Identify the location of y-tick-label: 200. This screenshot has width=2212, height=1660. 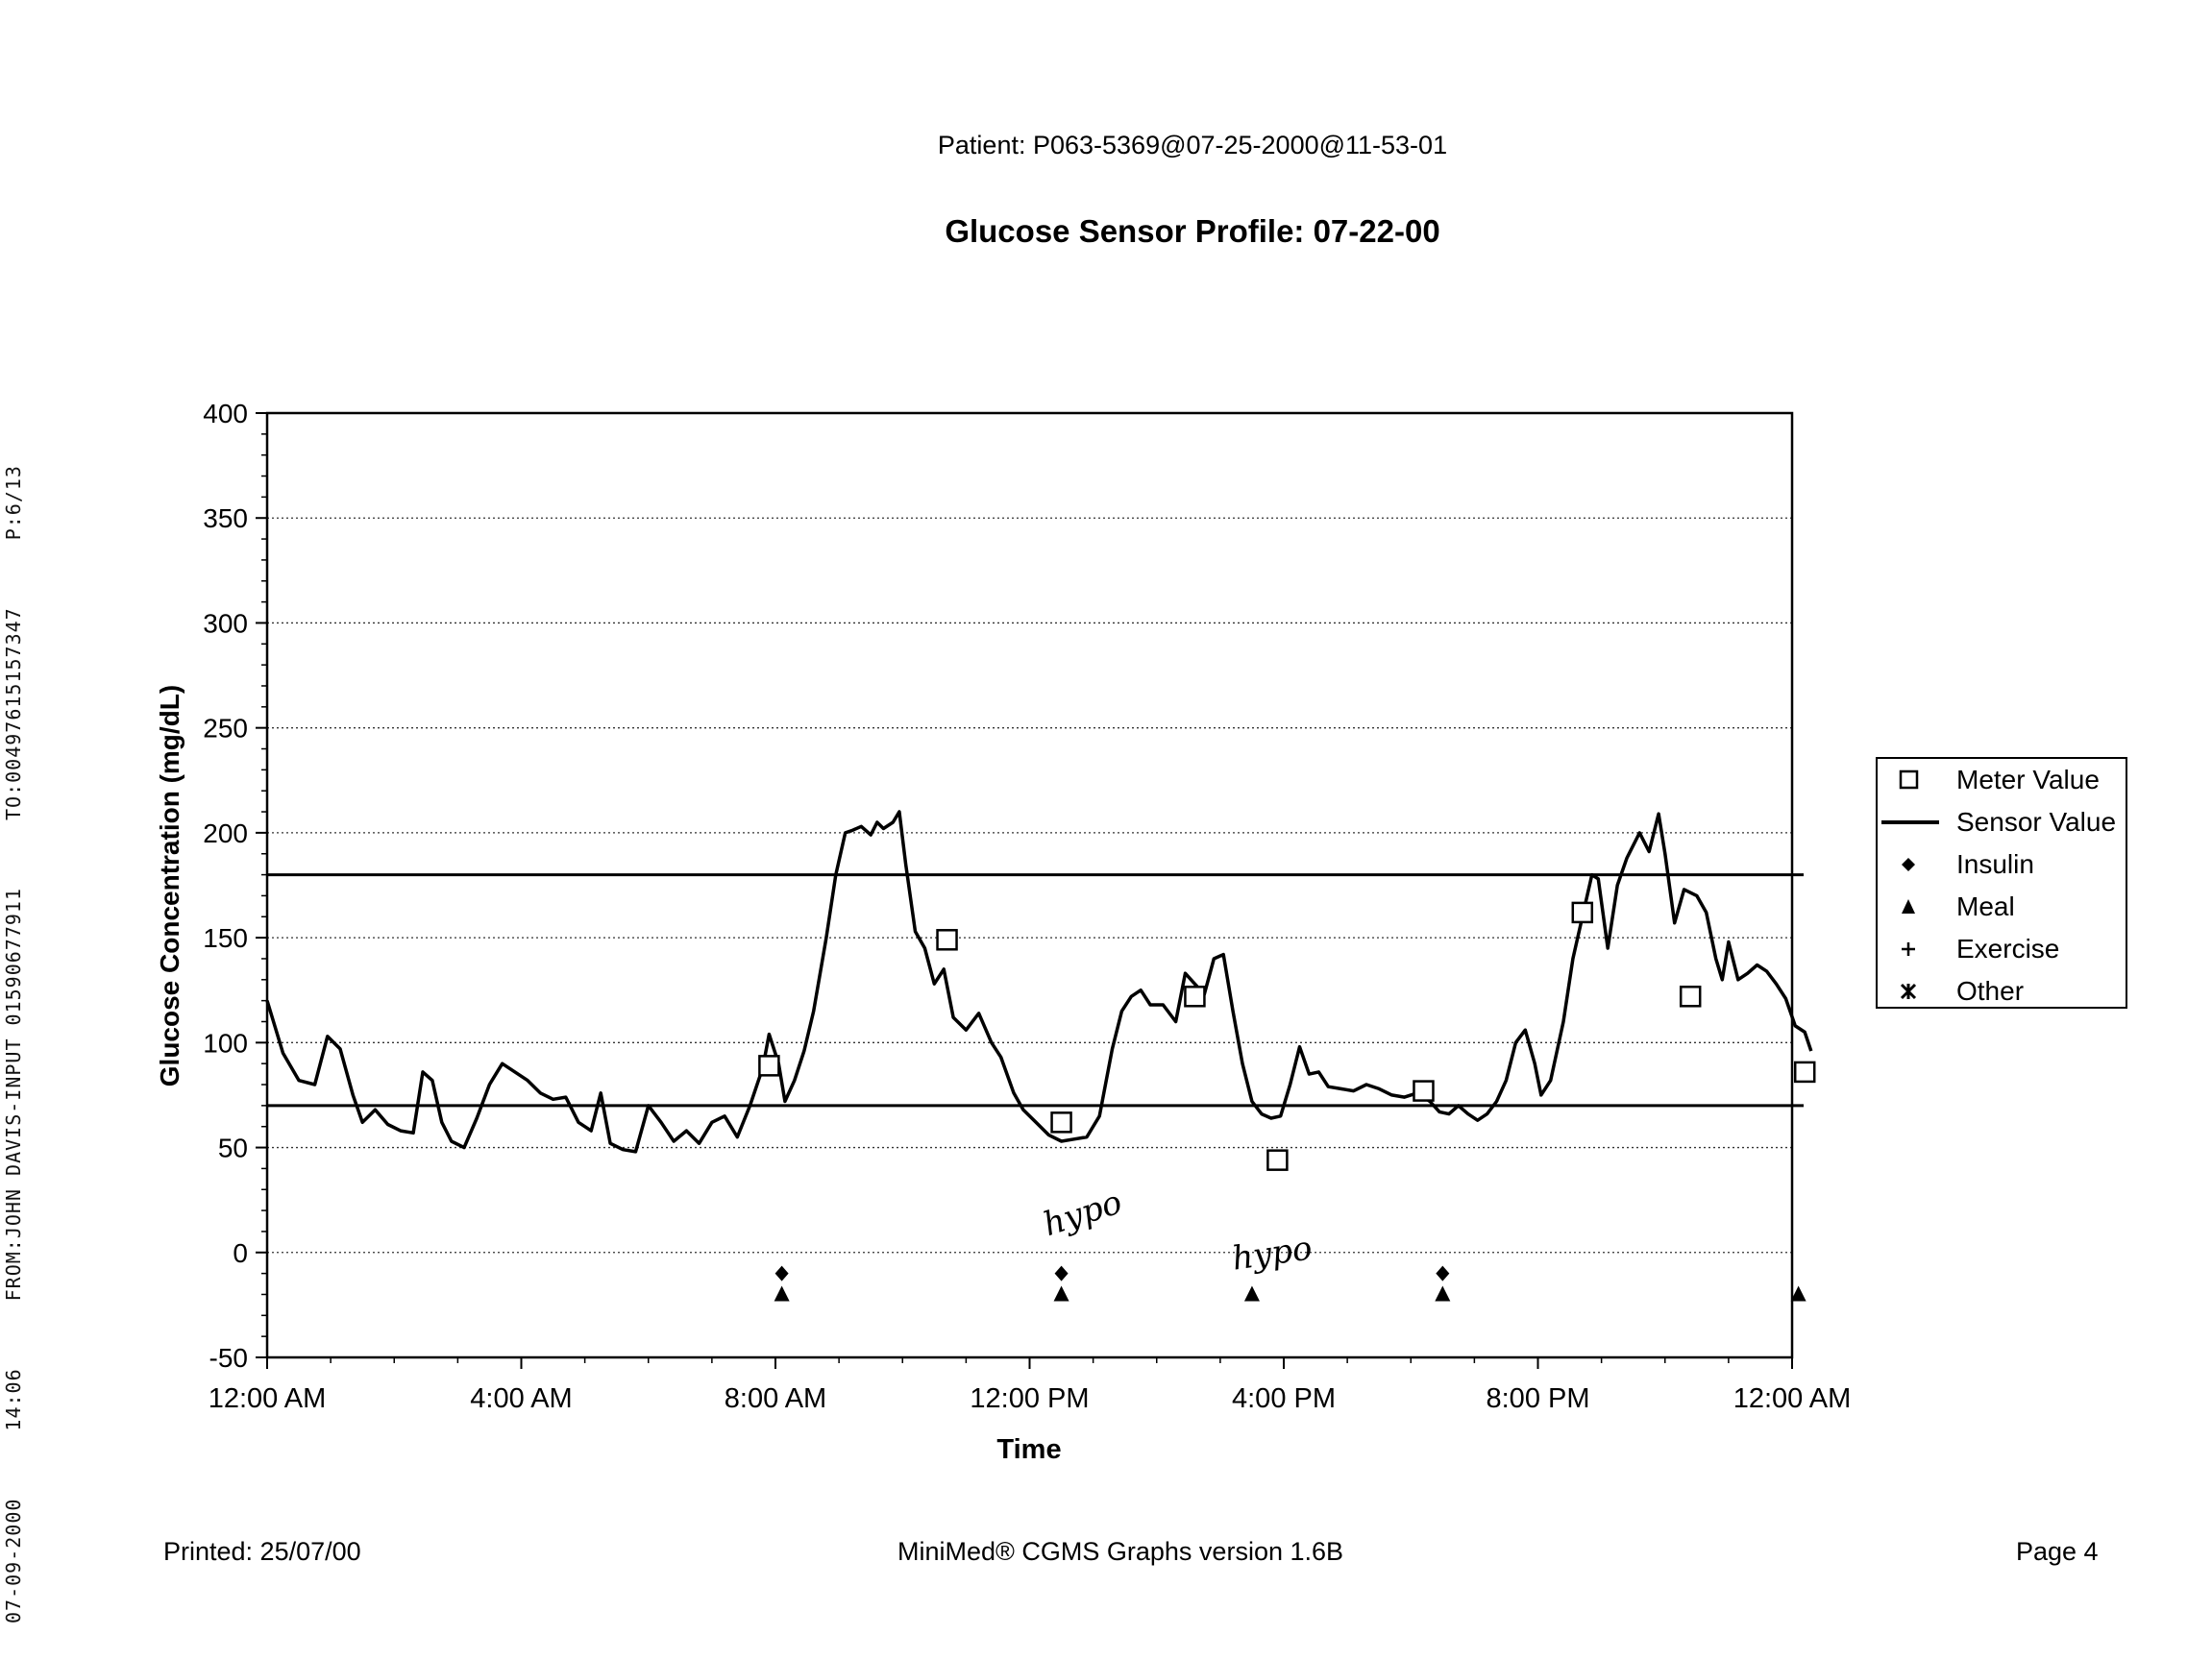
(225, 833).